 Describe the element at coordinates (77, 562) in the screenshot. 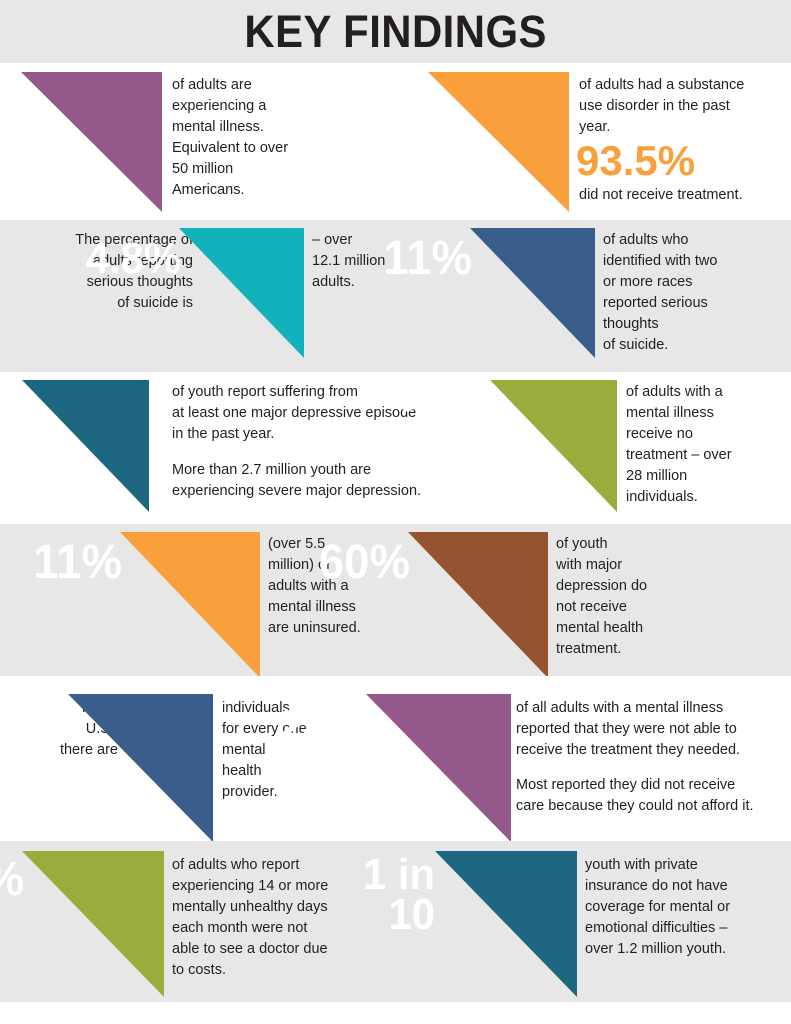

I see `stat-11-uninsured: 11%` at that location.